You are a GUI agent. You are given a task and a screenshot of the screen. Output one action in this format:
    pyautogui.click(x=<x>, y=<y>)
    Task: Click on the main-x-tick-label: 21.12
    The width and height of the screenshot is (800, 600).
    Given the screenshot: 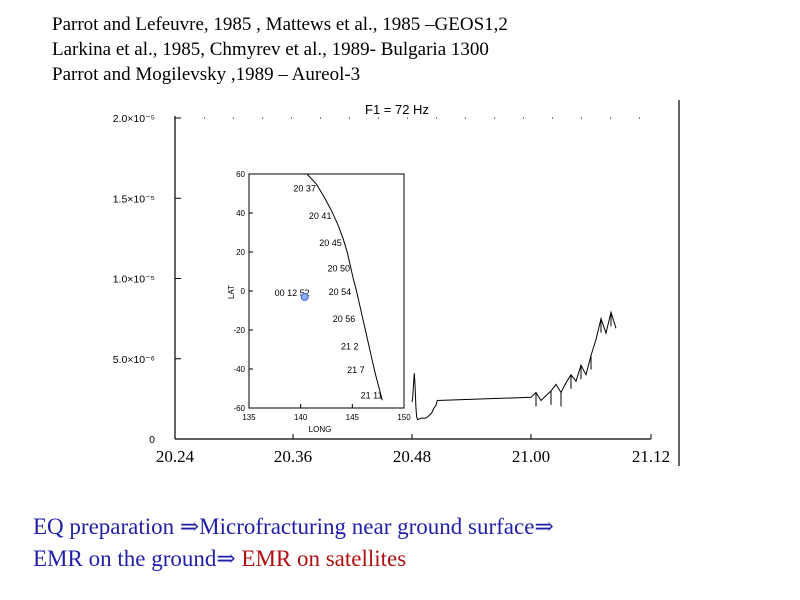 What is the action you would take?
    pyautogui.click(x=651, y=456)
    